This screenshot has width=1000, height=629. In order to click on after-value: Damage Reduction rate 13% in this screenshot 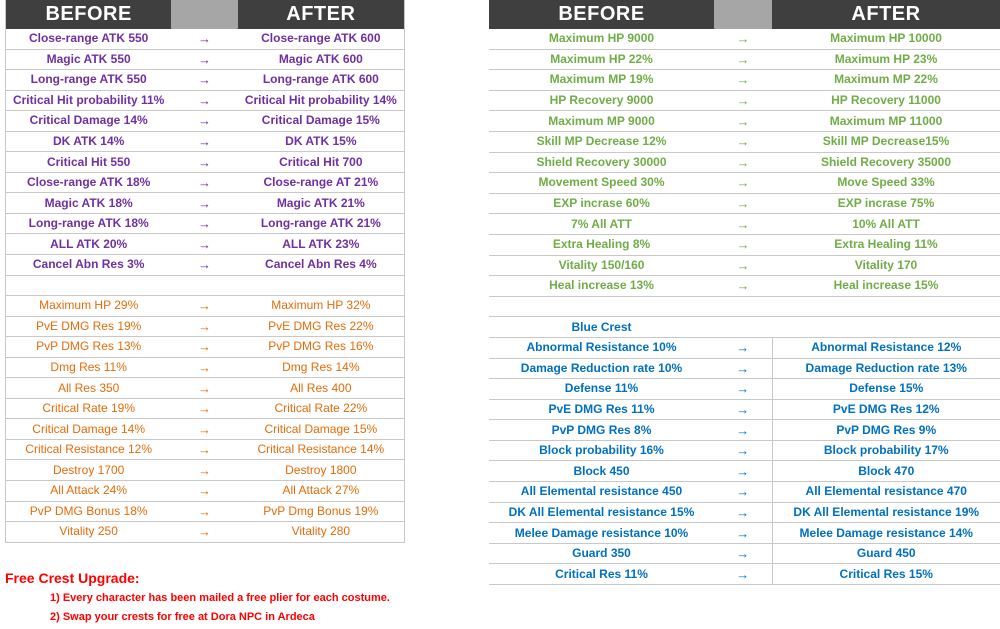, I will do `click(885, 369)`.